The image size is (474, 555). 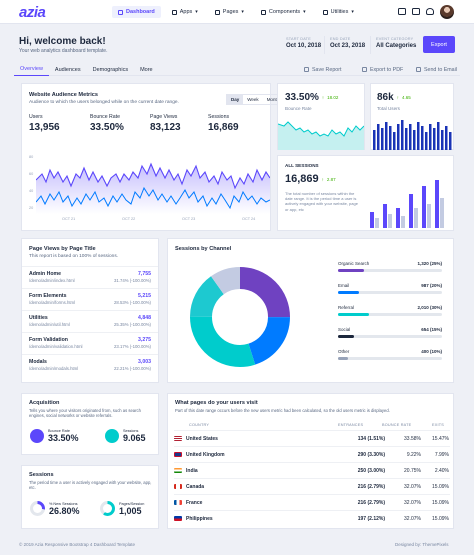 I want to click on nav-utilities: Utilities ▾, so click(x=338, y=12).